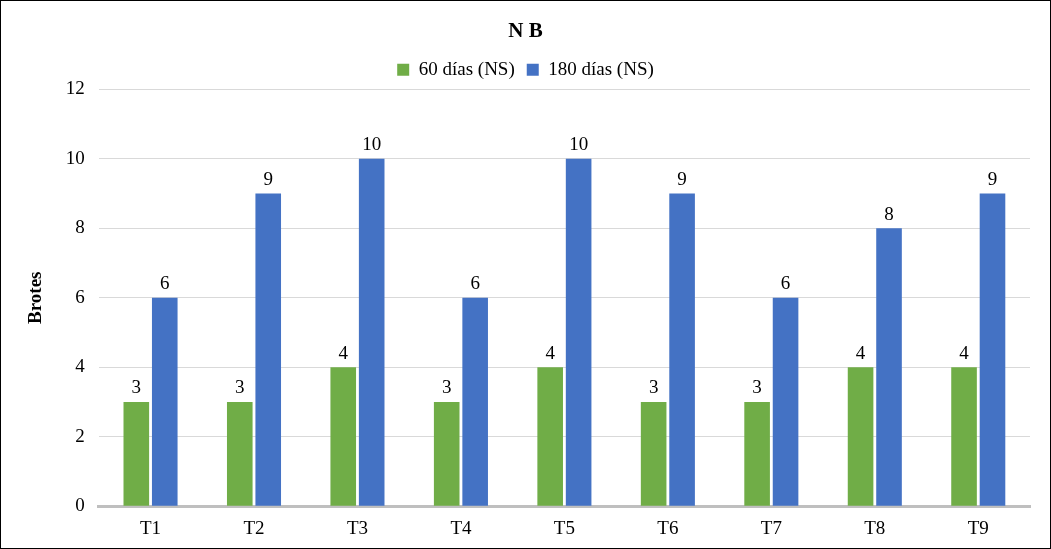 The height and width of the screenshot is (549, 1051). What do you see at coordinates (466, 68) in the screenshot?
I see `legend-label: 60 días (NS)` at bounding box center [466, 68].